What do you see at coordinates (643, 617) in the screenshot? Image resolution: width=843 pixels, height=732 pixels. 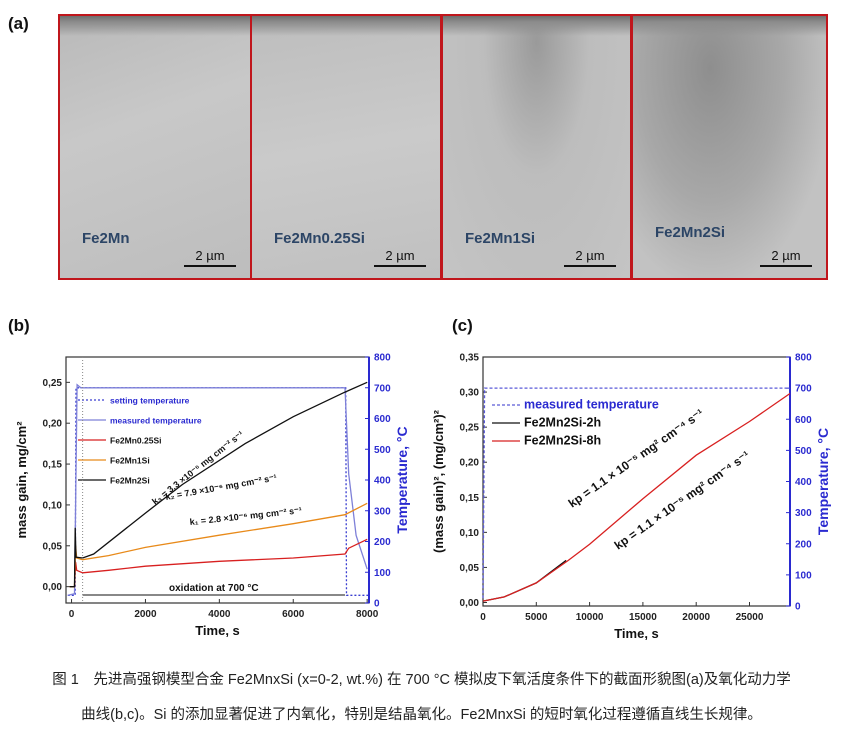 I see `x-tick-label: 15000` at bounding box center [643, 617].